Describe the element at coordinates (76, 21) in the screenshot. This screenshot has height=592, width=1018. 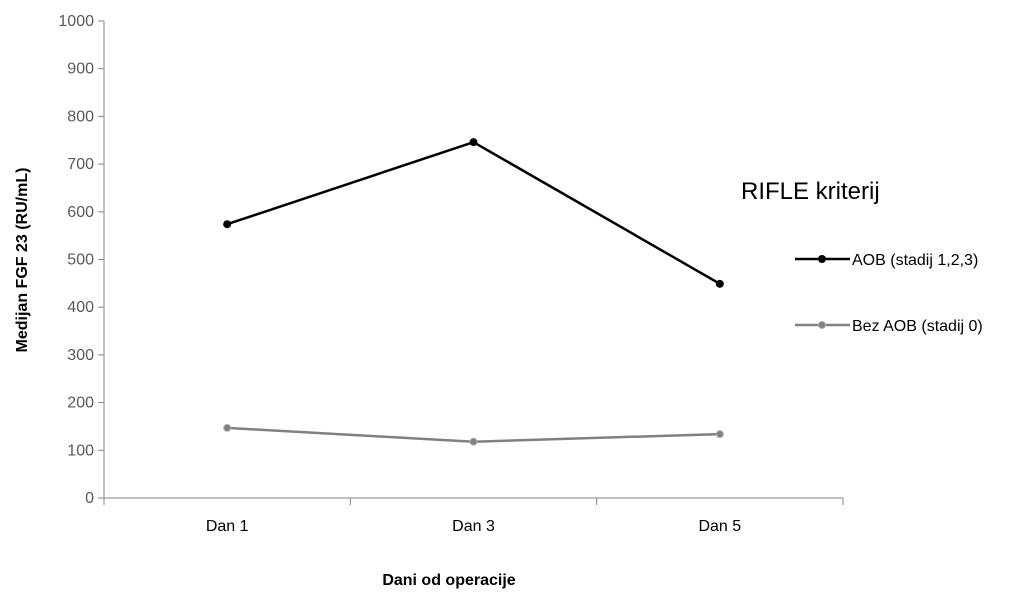
I see `y-tick-label: 1000` at that location.